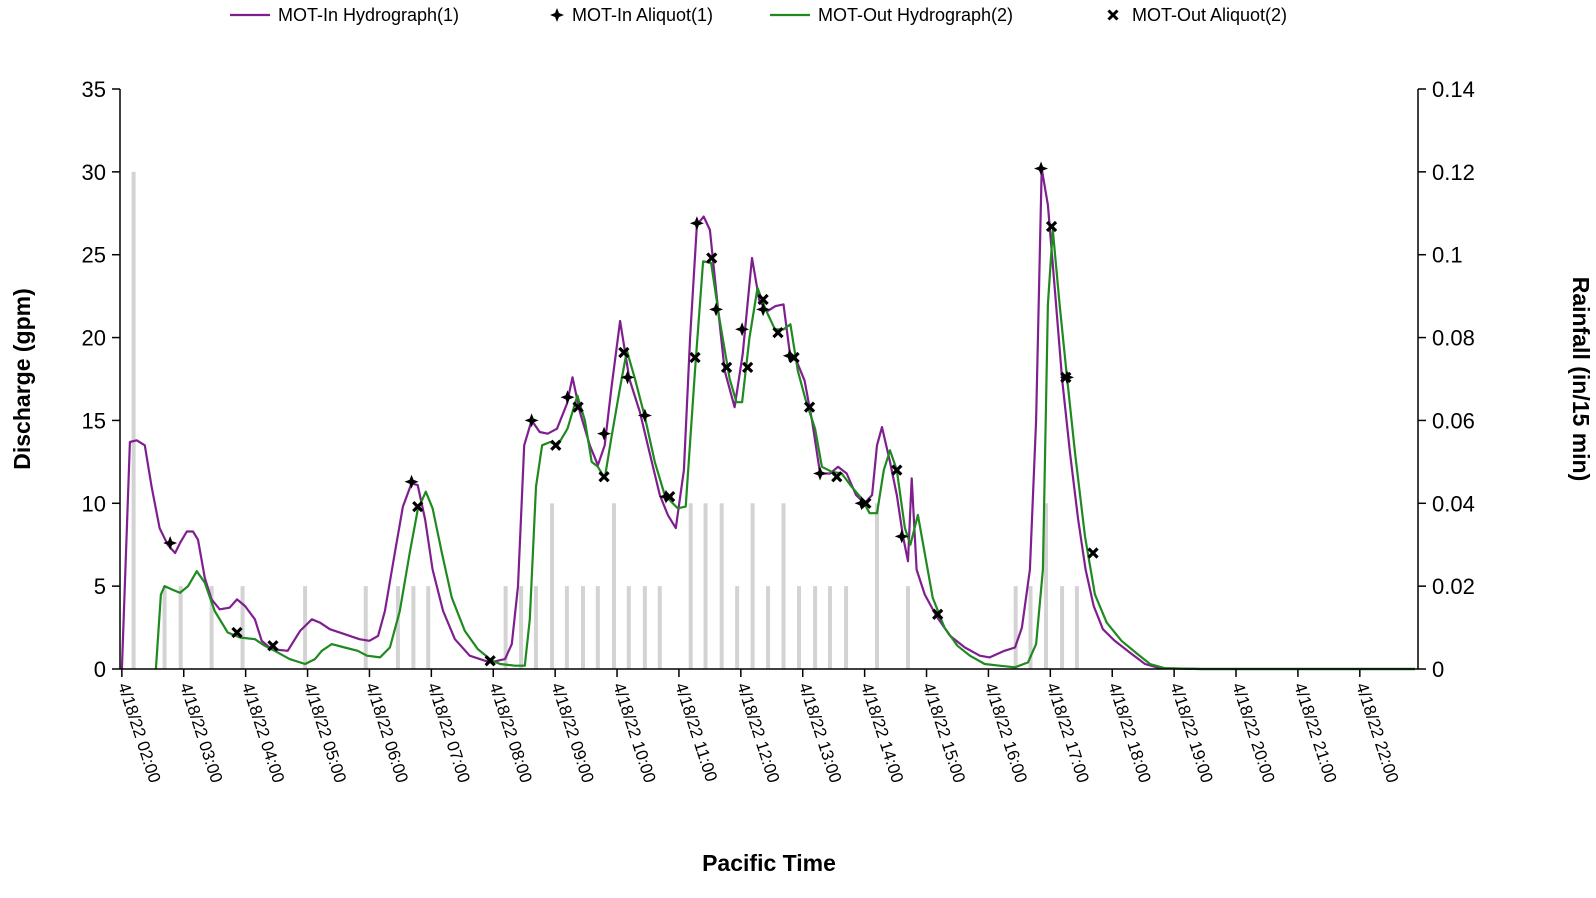 Image resolution: width=1596 pixels, height=898 pixels. Describe the element at coordinates (1453, 89) in the screenshot. I see `y2-tick-label: 0.14` at that location.